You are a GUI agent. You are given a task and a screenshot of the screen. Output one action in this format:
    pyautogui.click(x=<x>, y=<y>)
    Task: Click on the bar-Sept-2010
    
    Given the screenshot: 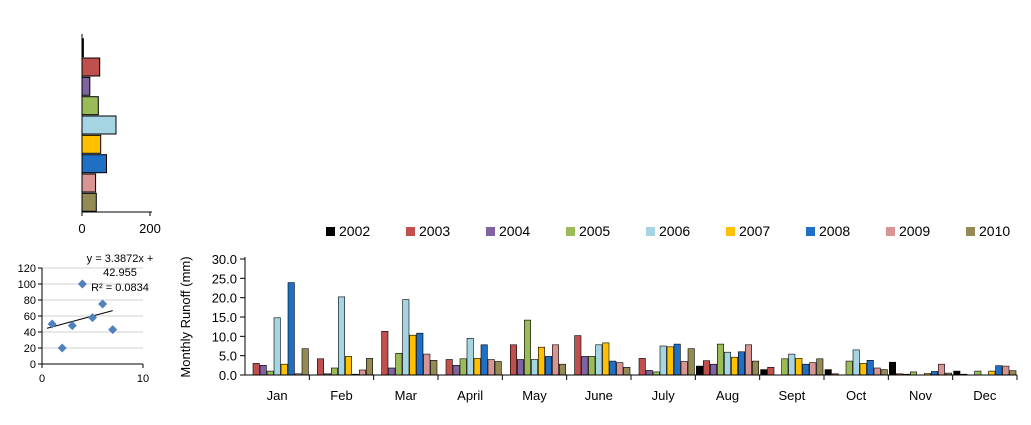 What is the action you would take?
    pyautogui.click(x=820, y=367)
    